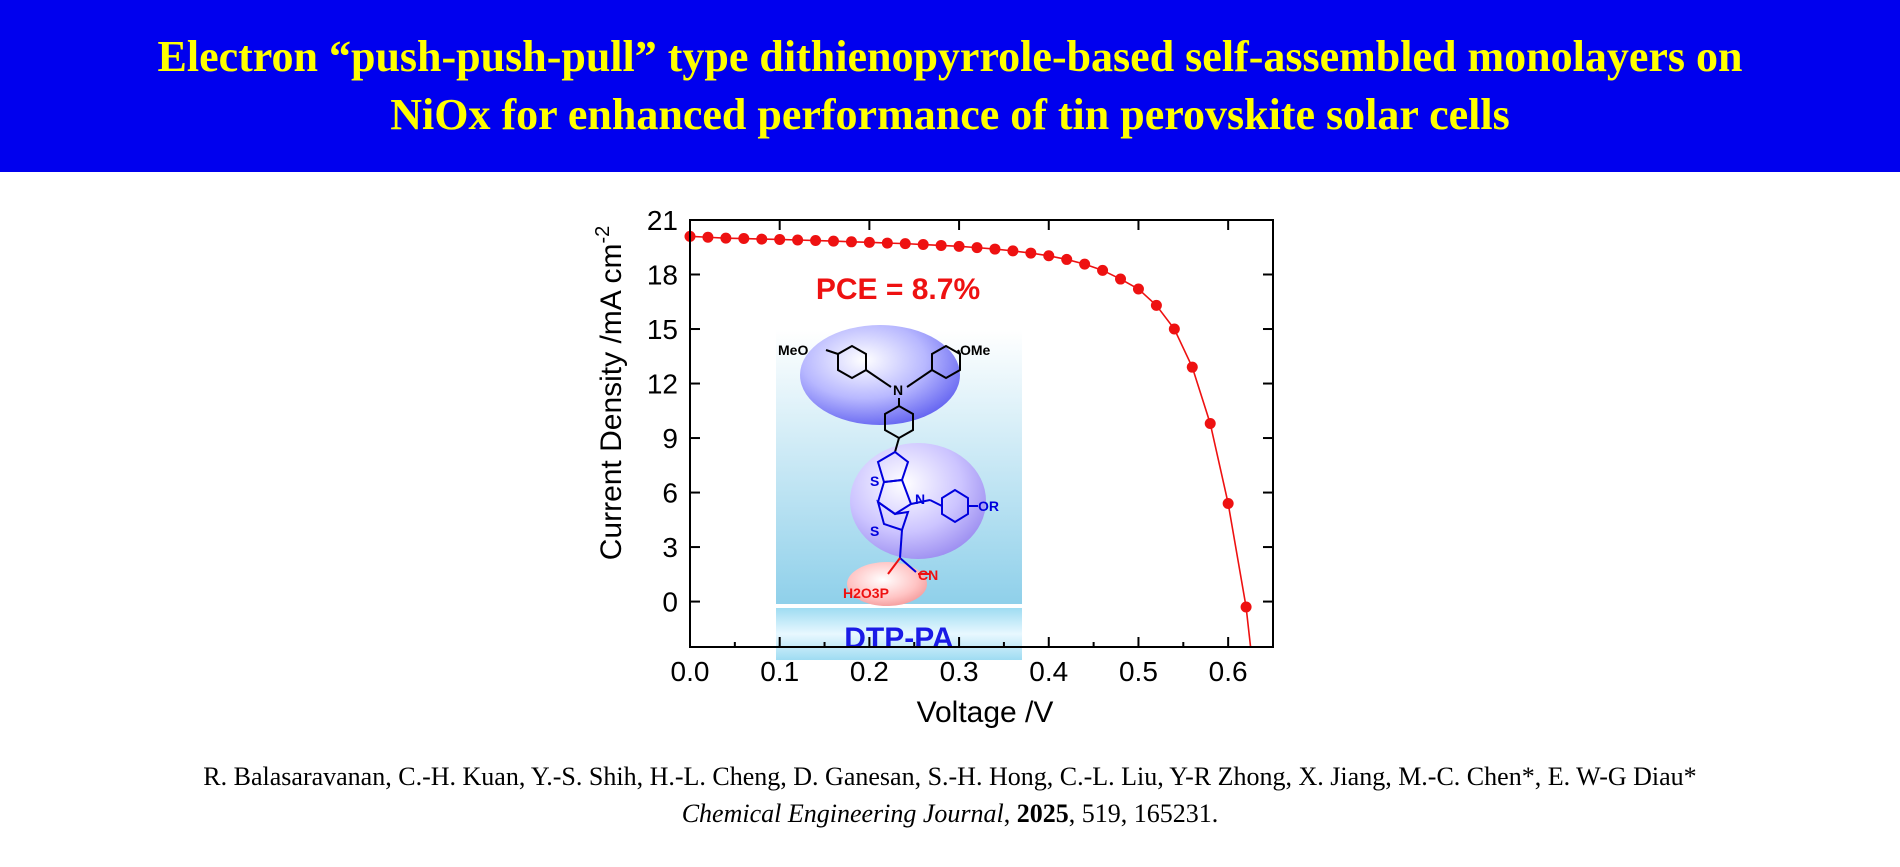 The height and width of the screenshot is (867, 1900). I want to click on nio-substrate-layer, so click(899, 634).